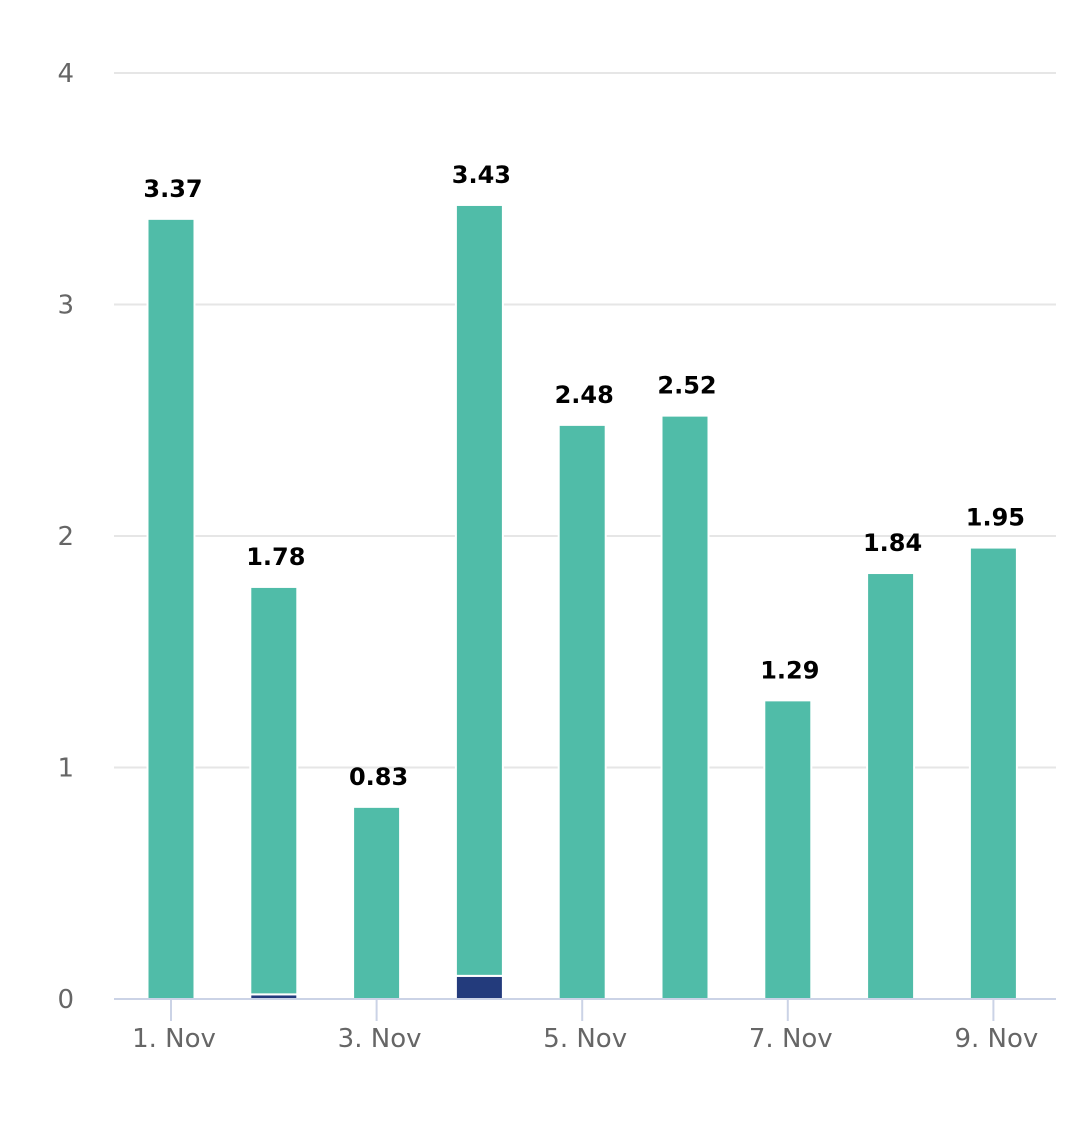  Describe the element at coordinates (584, 395) in the screenshot. I see `data-label: 2.48` at that location.